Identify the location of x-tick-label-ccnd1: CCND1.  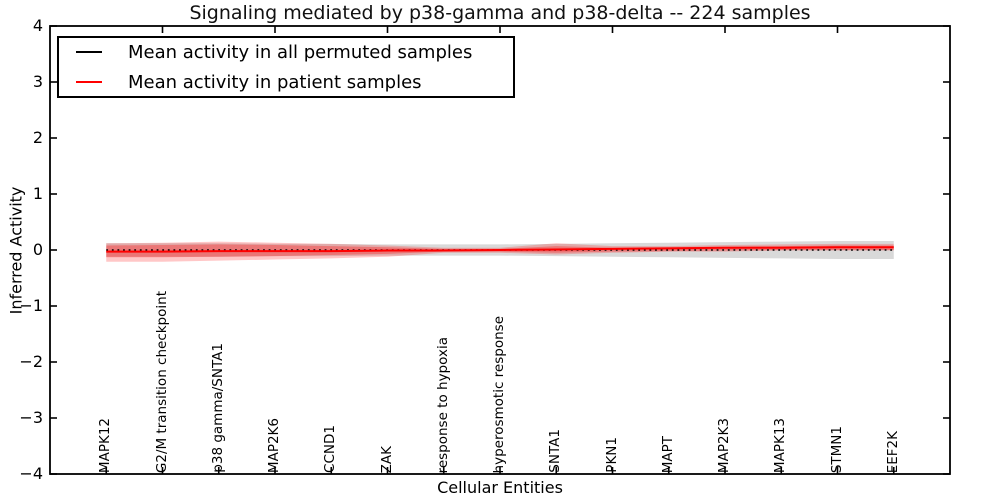
(330, 449).